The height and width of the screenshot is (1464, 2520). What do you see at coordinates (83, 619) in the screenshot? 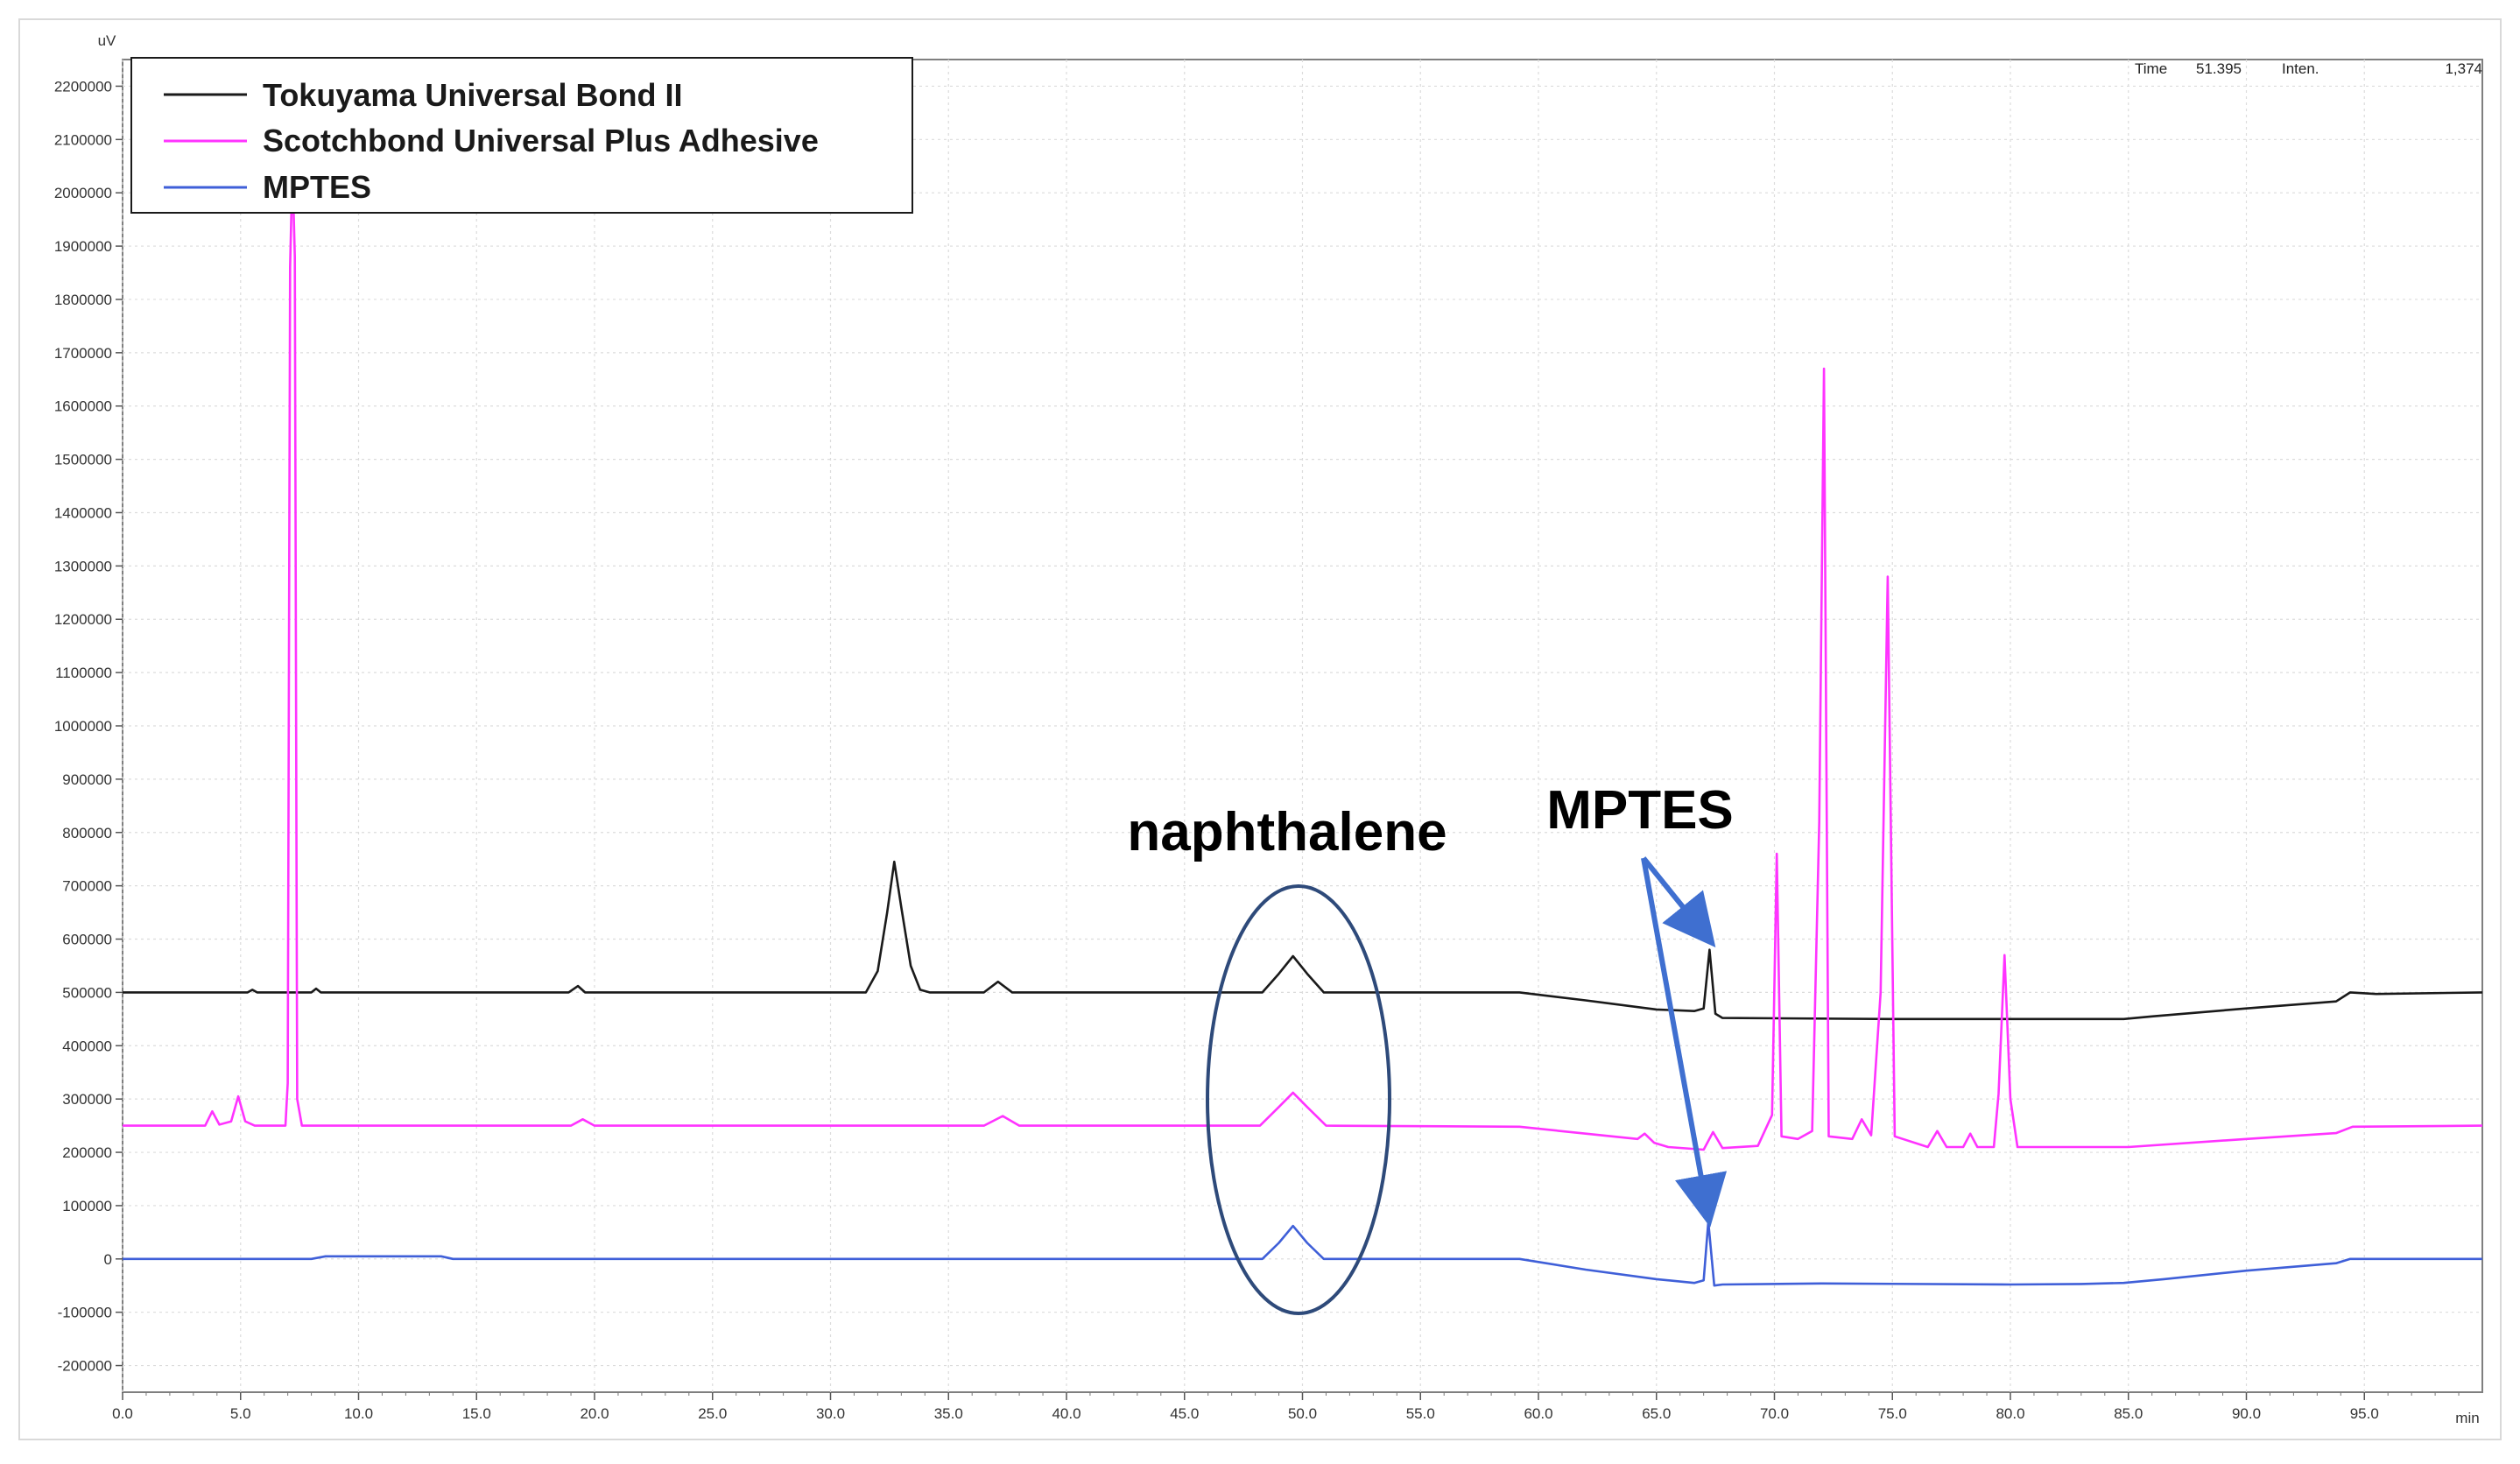
I see `y-tick-label: 1200000` at bounding box center [83, 619].